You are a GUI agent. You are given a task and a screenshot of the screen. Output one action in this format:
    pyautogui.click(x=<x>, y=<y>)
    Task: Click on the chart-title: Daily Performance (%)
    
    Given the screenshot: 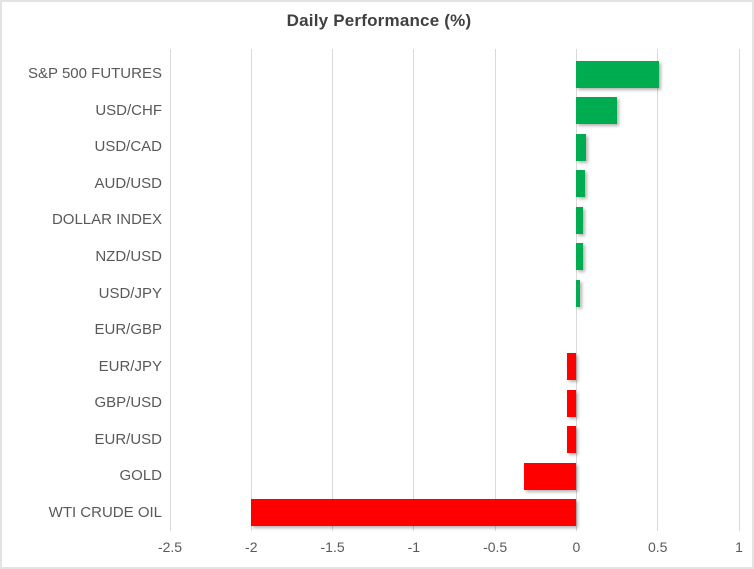 What is the action you would take?
    pyautogui.click(x=379, y=20)
    